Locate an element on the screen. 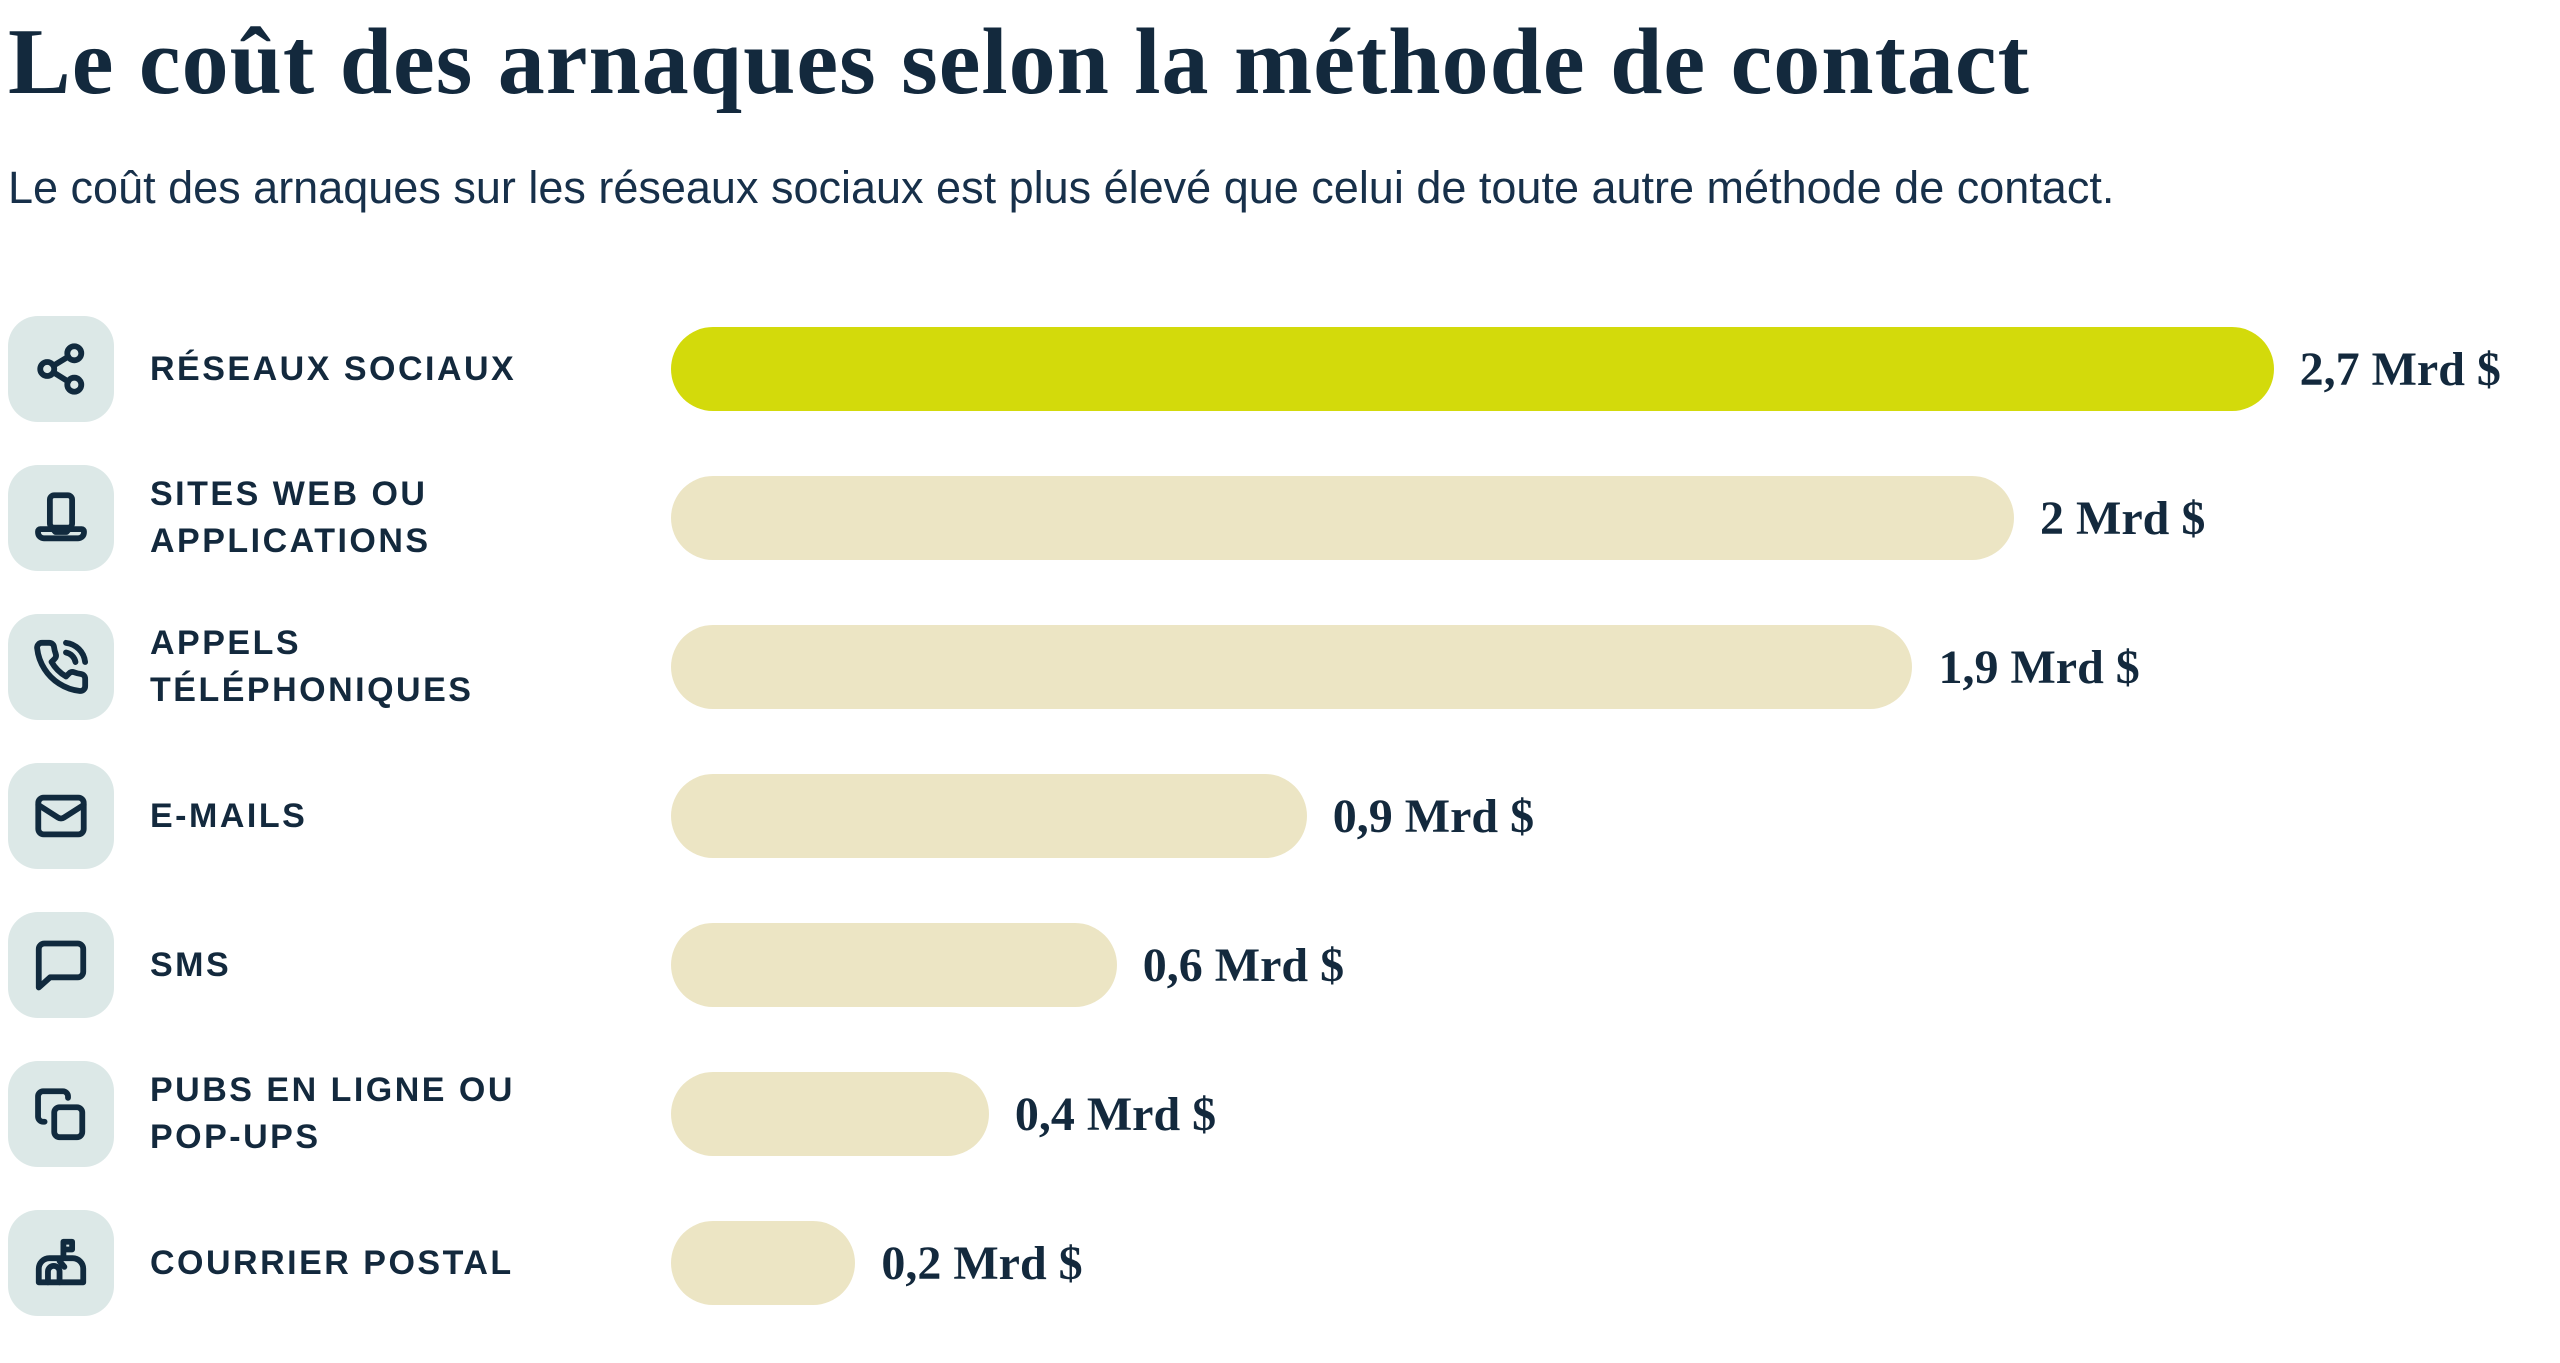 This screenshot has height=1363, width=2560. share-icon is located at coordinates (61, 369).